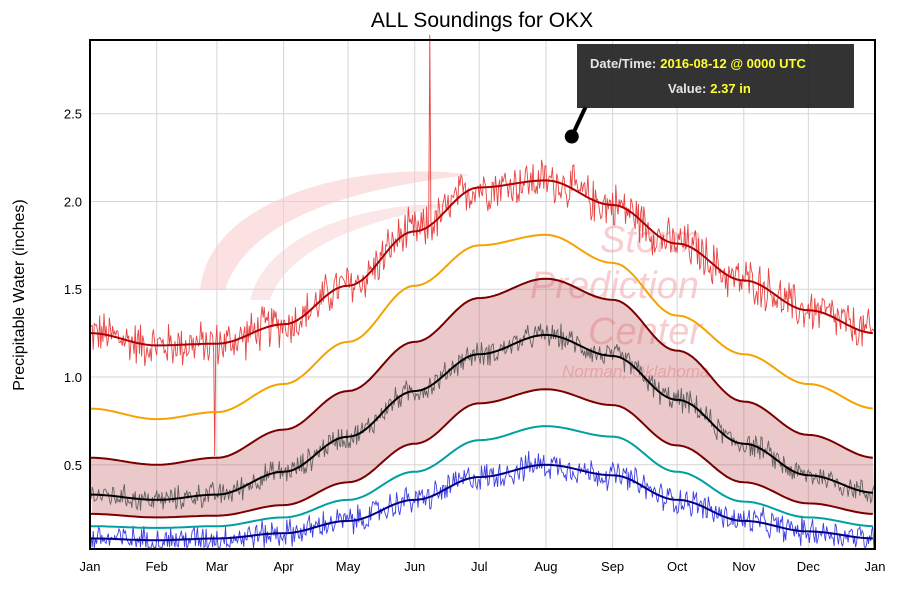 This screenshot has height=600, width=900. Describe the element at coordinates (481, 502) in the screenshot. I see `series-min_moving_avg` at that location.